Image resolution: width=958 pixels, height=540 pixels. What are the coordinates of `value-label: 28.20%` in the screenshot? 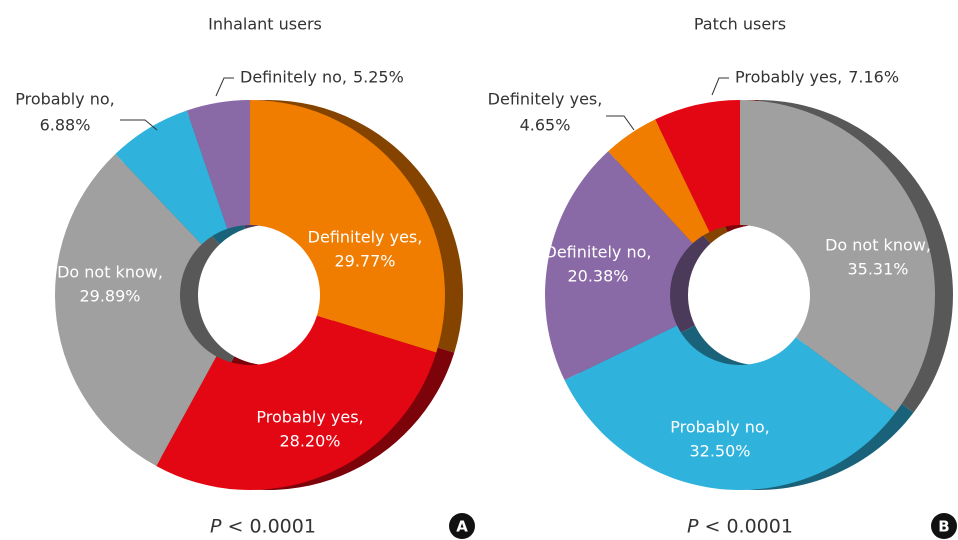 It's located at (309, 441).